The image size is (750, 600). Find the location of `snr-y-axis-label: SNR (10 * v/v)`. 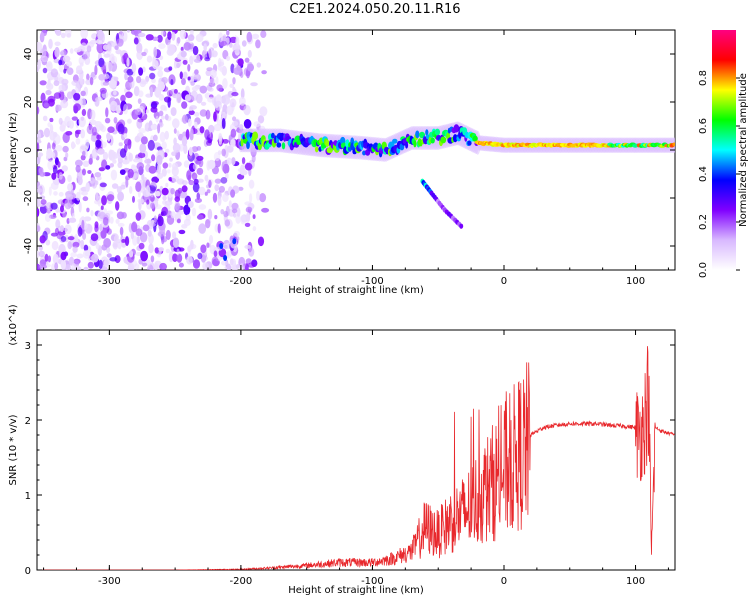

snr-y-axis-label: SNR (10 * v/v) is located at coordinates (13, 449).